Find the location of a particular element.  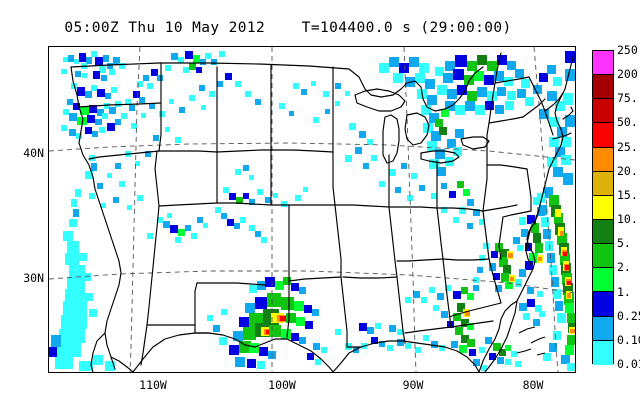

colorbar-tick-label: 25. is located at coordinates (627, 146).